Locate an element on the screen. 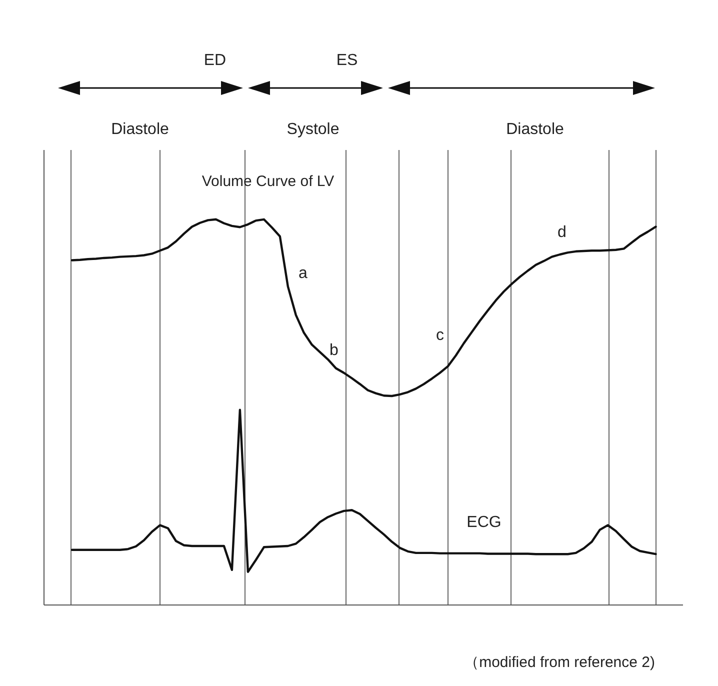 The width and height of the screenshot is (718, 686). annotation: d is located at coordinates (562, 232).